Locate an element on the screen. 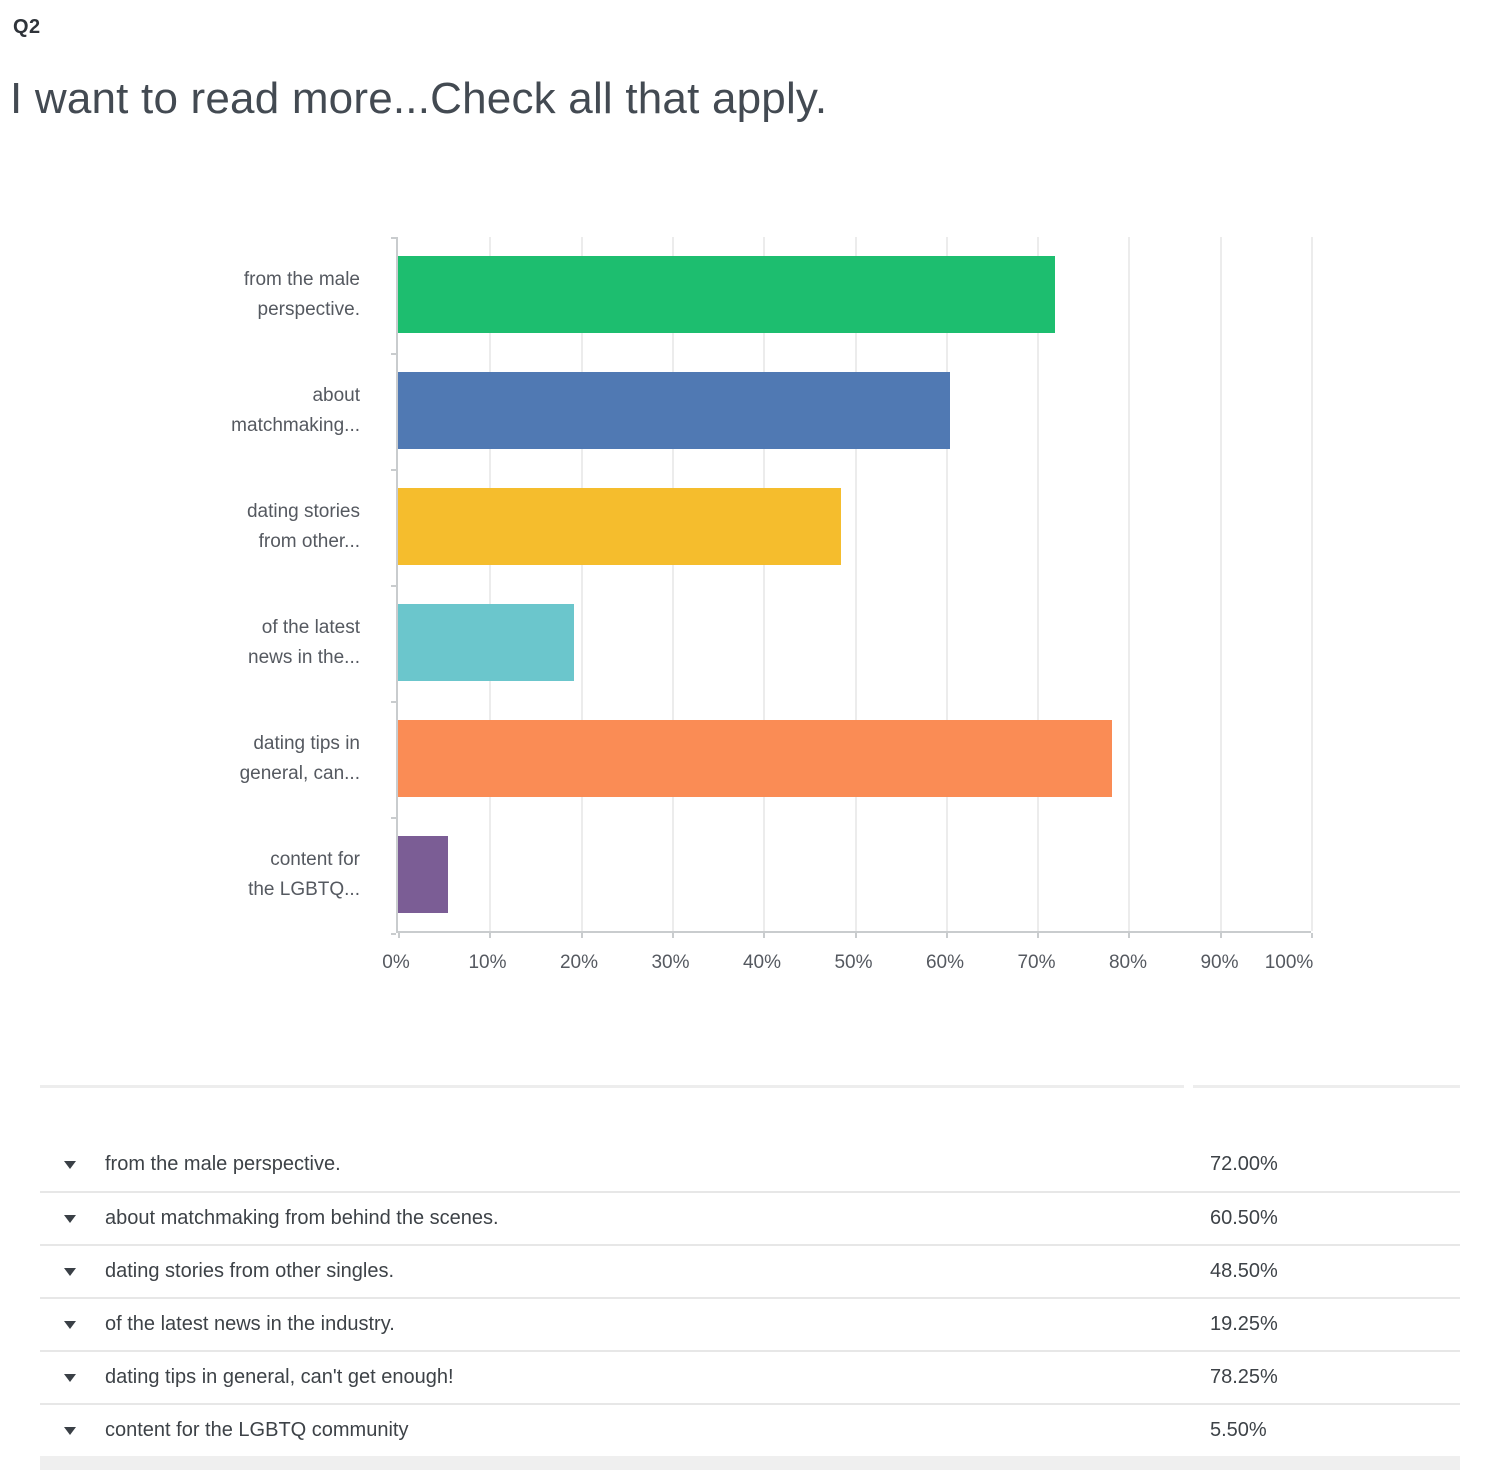 The image size is (1500, 1470). category-label-line: dating tips in is located at coordinates (306, 743).